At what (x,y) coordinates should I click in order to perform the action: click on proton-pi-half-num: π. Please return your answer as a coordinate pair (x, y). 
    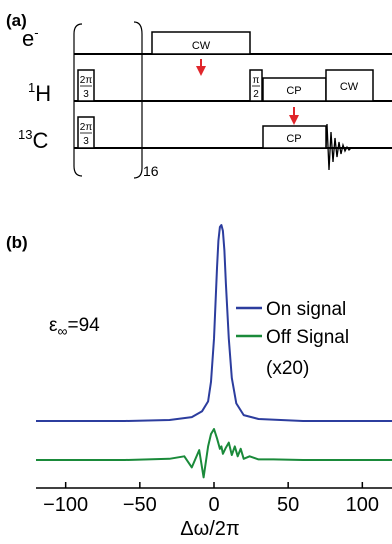
    Looking at the image, I should click on (256, 80).